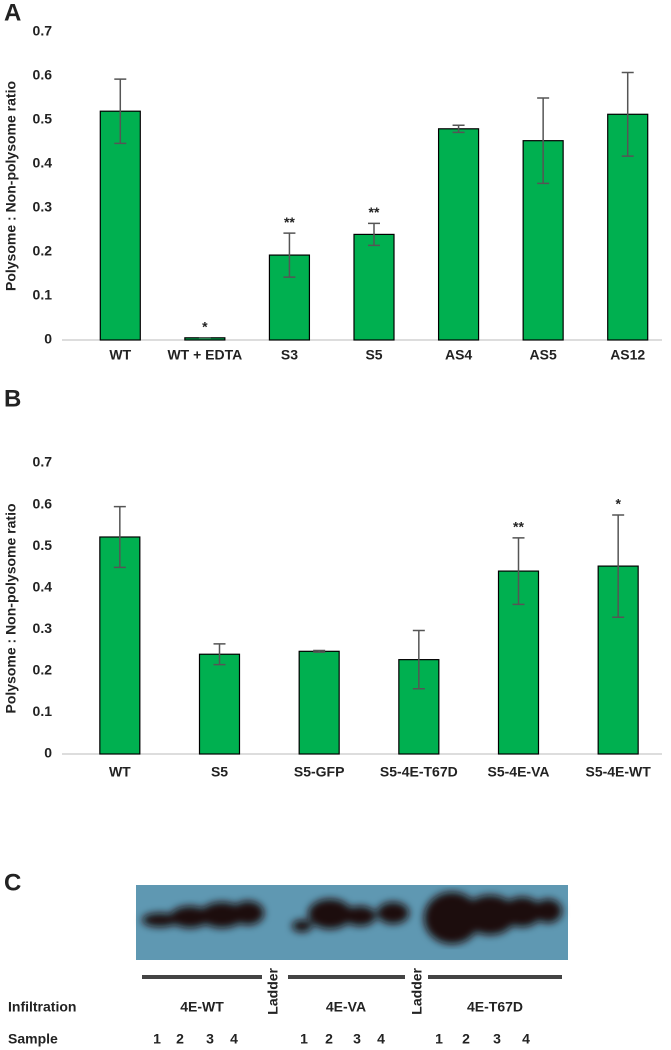 Image resolution: width=671 pixels, height=1050 pixels. What do you see at coordinates (618, 772) in the screenshot?
I see `x-tick-label: S5-4E-WT` at bounding box center [618, 772].